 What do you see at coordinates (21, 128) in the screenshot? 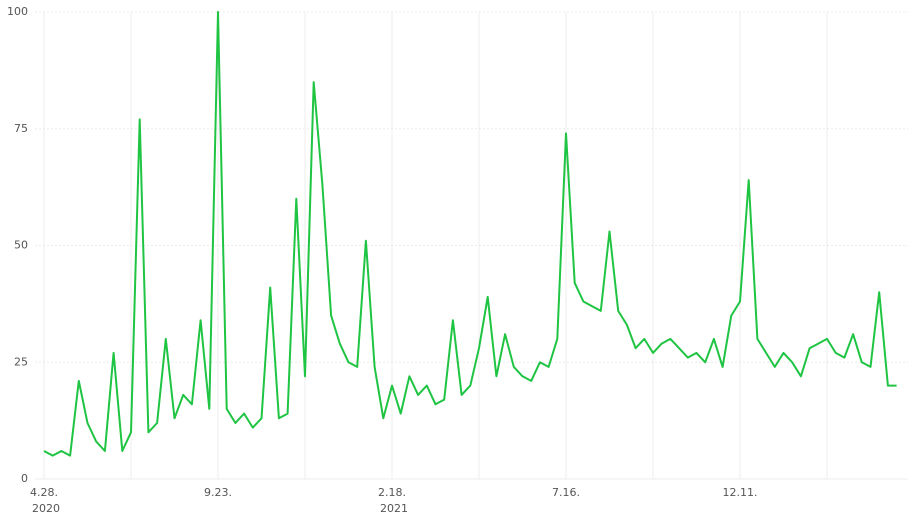
I see `y-tick-label: 75` at bounding box center [21, 128].